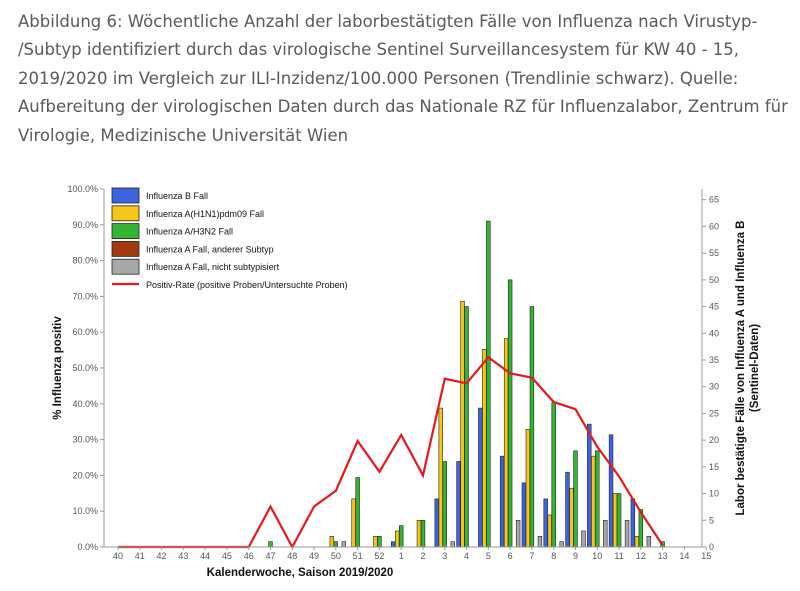 Image resolution: width=800 pixels, height=591 pixels. What do you see at coordinates (444, 556) in the screenshot?
I see `x-tick-label: 3` at bounding box center [444, 556].